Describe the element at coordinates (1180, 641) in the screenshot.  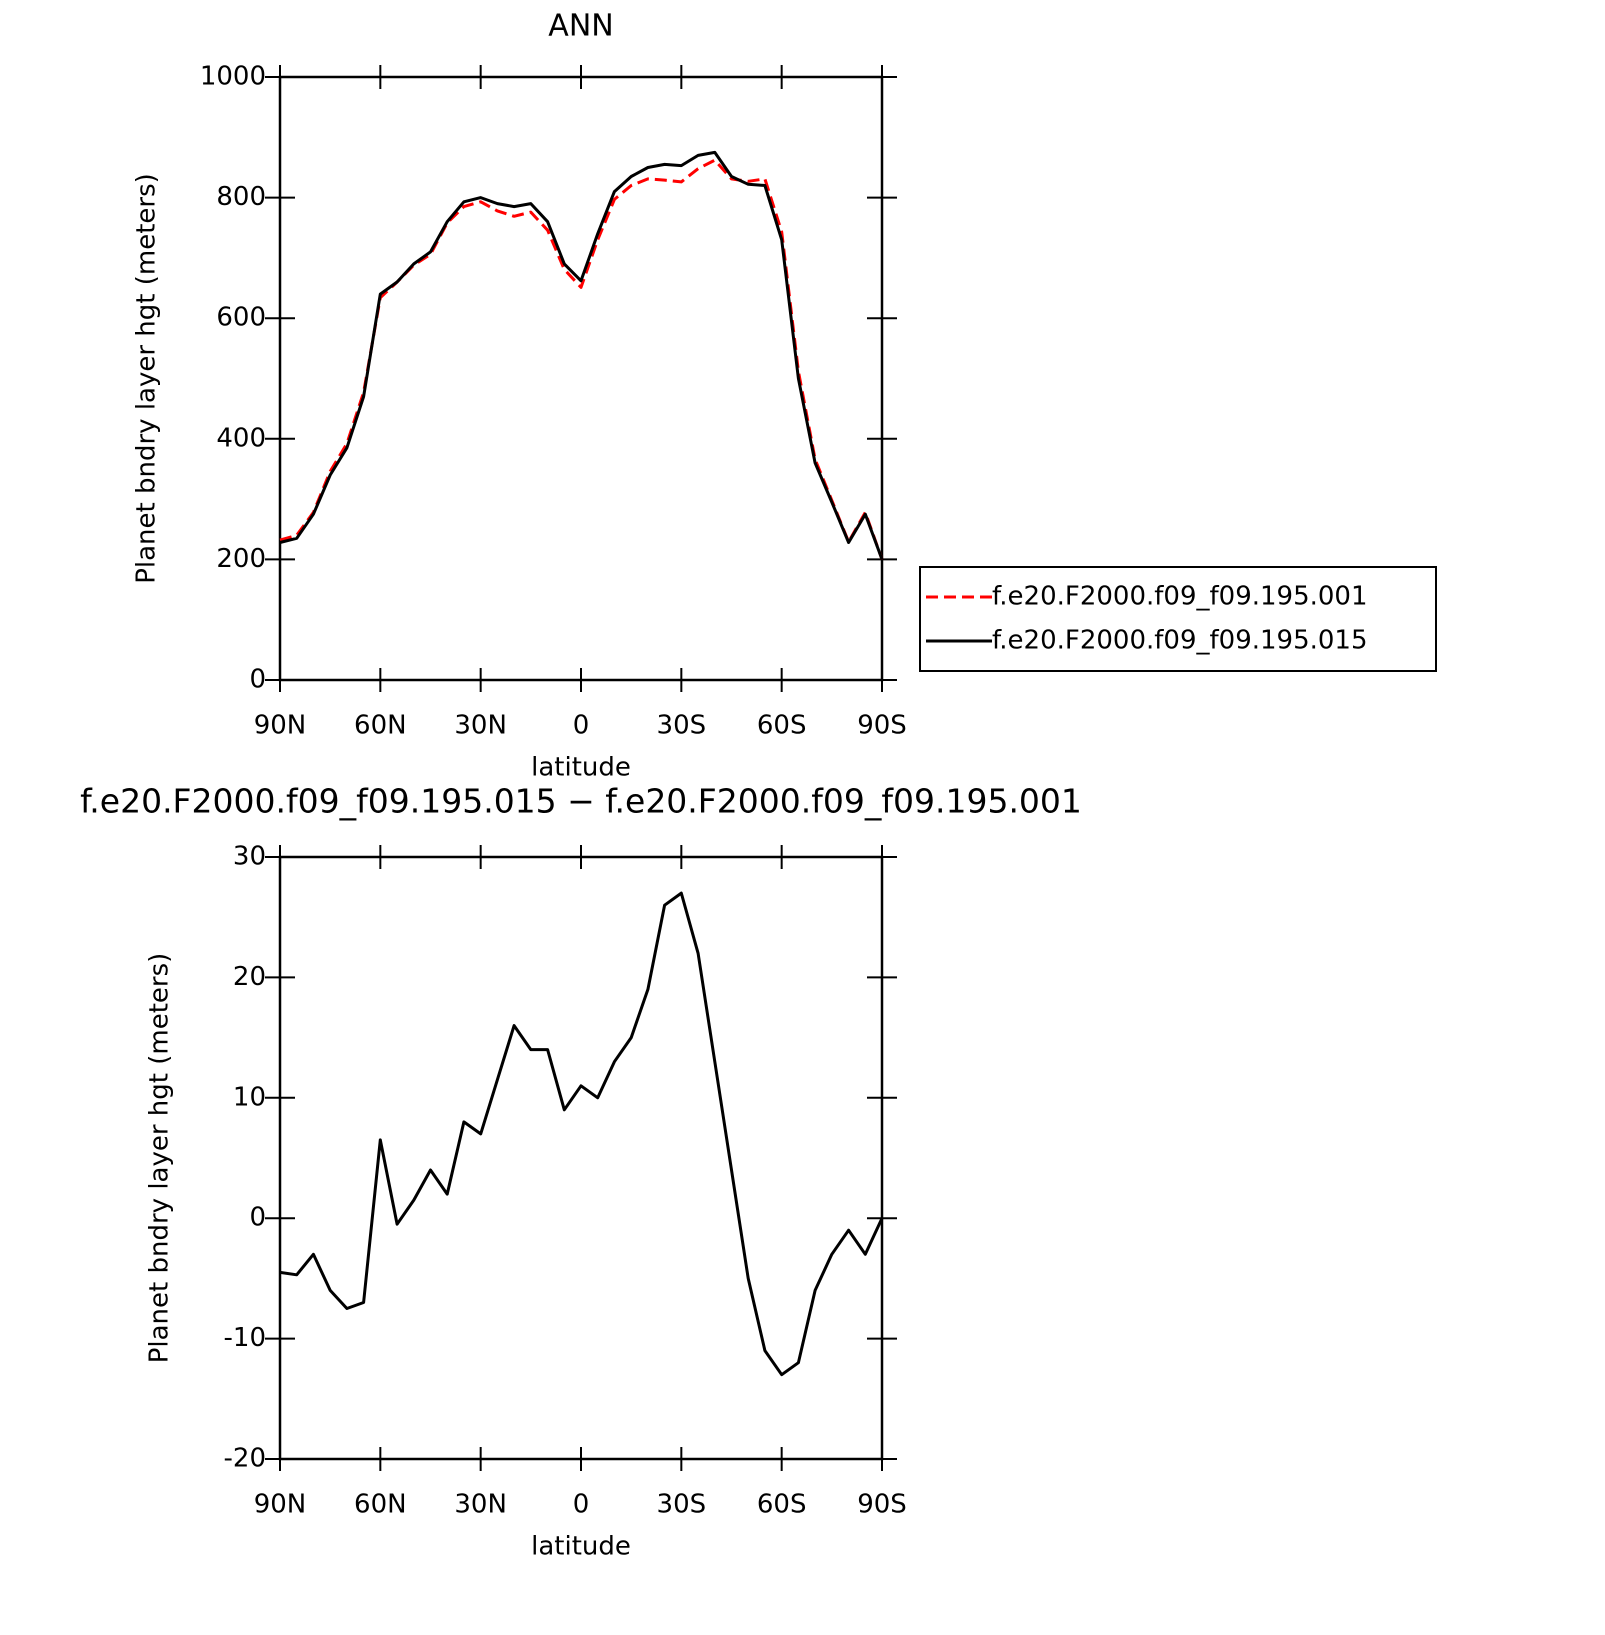
I see `legend-label: f.e20.F2000.f09_f09.195.015` at that location.